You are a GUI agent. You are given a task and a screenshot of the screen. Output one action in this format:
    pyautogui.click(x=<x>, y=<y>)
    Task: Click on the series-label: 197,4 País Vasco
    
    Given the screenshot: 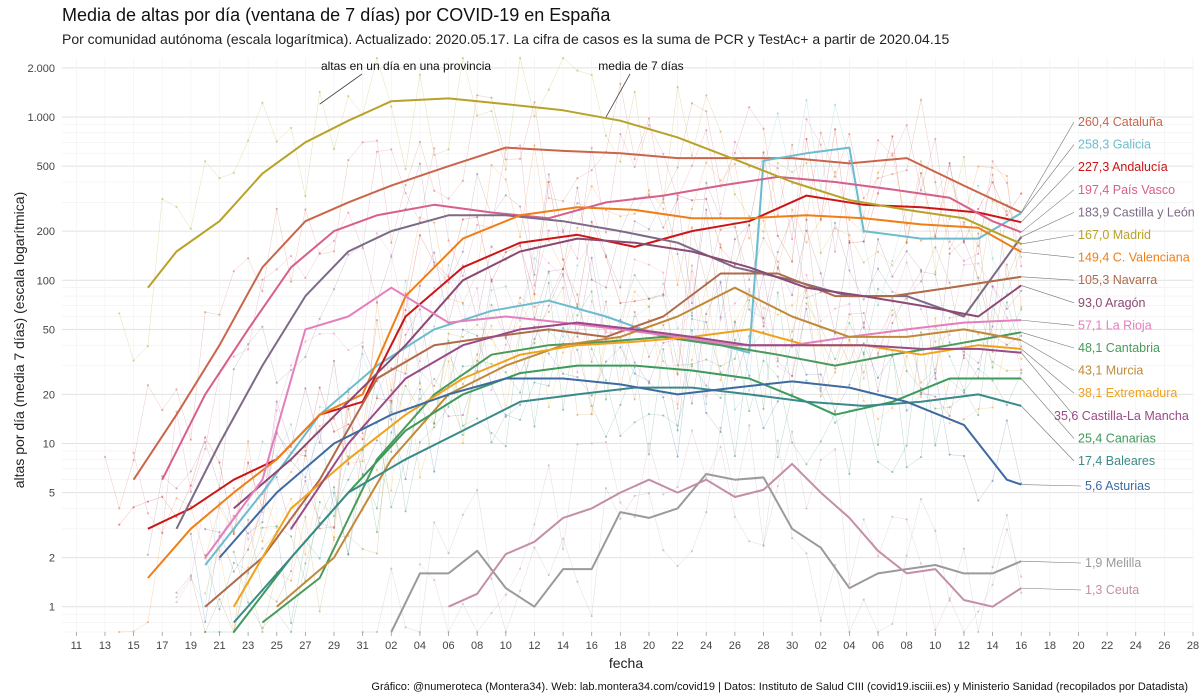 What is the action you would take?
    pyautogui.click(x=1126, y=190)
    